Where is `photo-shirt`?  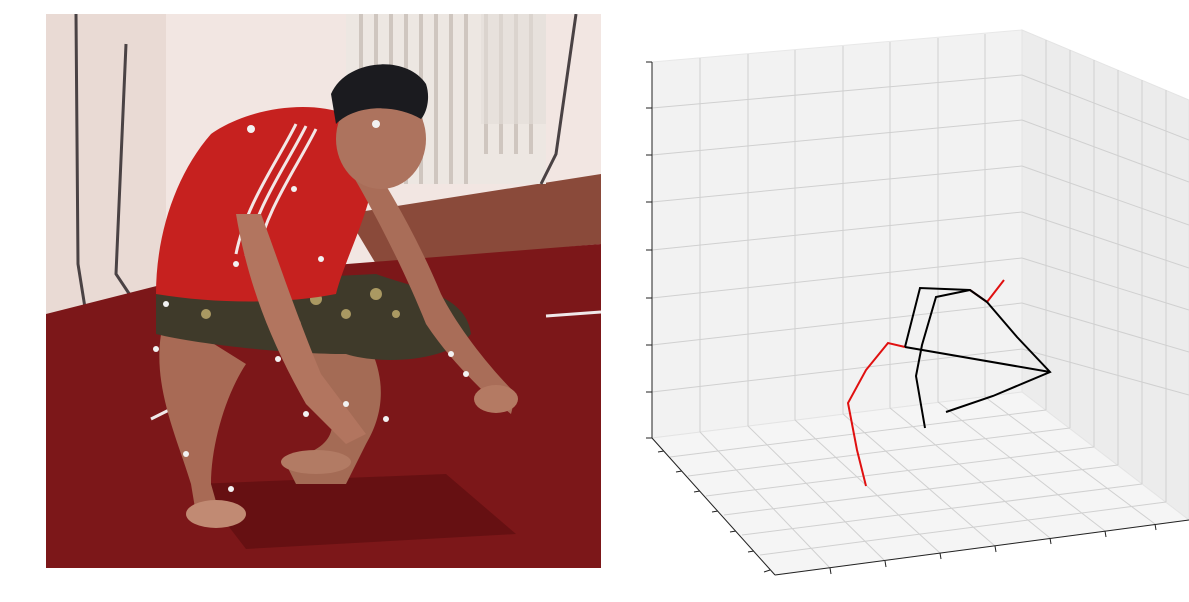
photo-shirt is located at coordinates (266, 204).